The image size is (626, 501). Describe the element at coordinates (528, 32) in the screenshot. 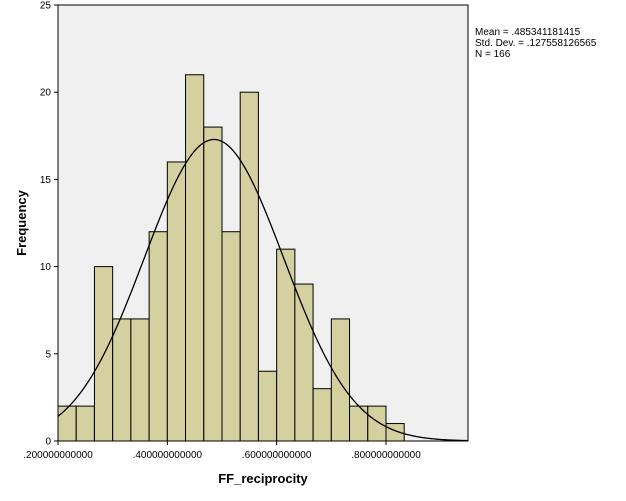

I see `stats-mean: Mean = .485341181415` at that location.